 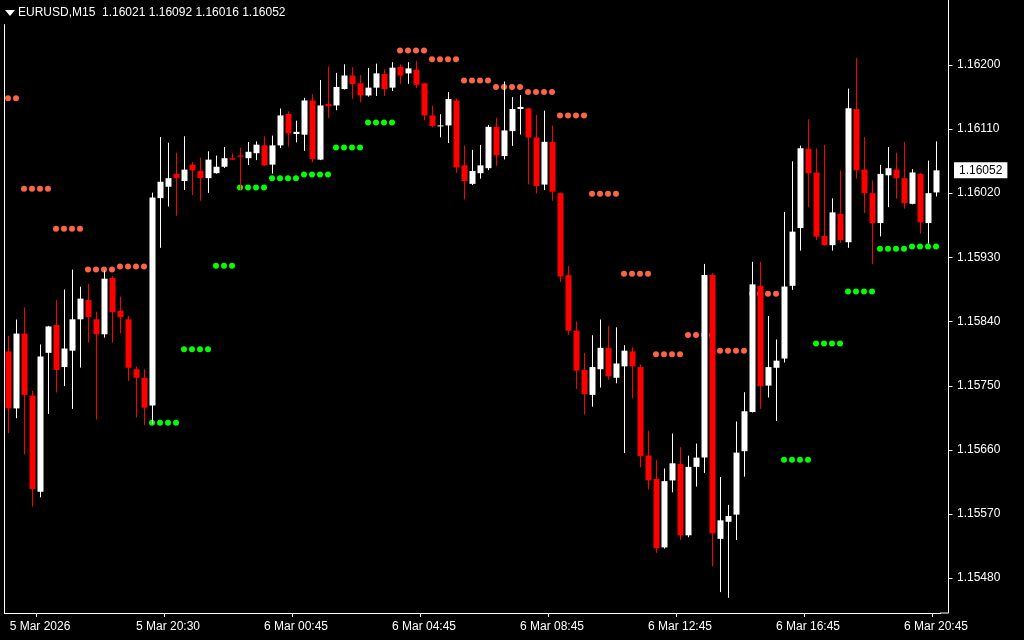 I want to click on x-tick-label: 6 Mar 04:45, so click(x=424, y=625).